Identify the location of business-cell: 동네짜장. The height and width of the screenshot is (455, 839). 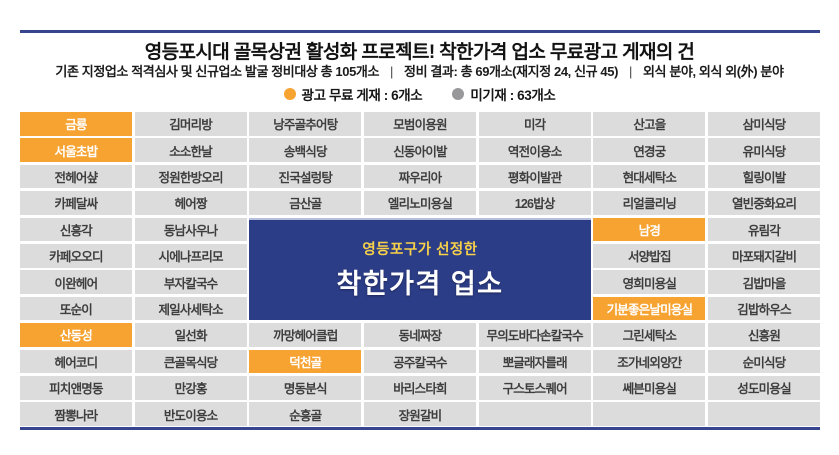
(420, 335).